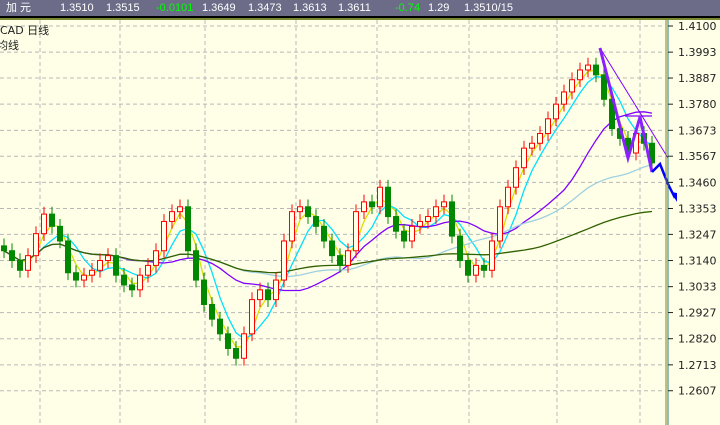  What do you see at coordinates (219, 8) in the screenshot?
I see `quote-field: 1.3649` at bounding box center [219, 8].